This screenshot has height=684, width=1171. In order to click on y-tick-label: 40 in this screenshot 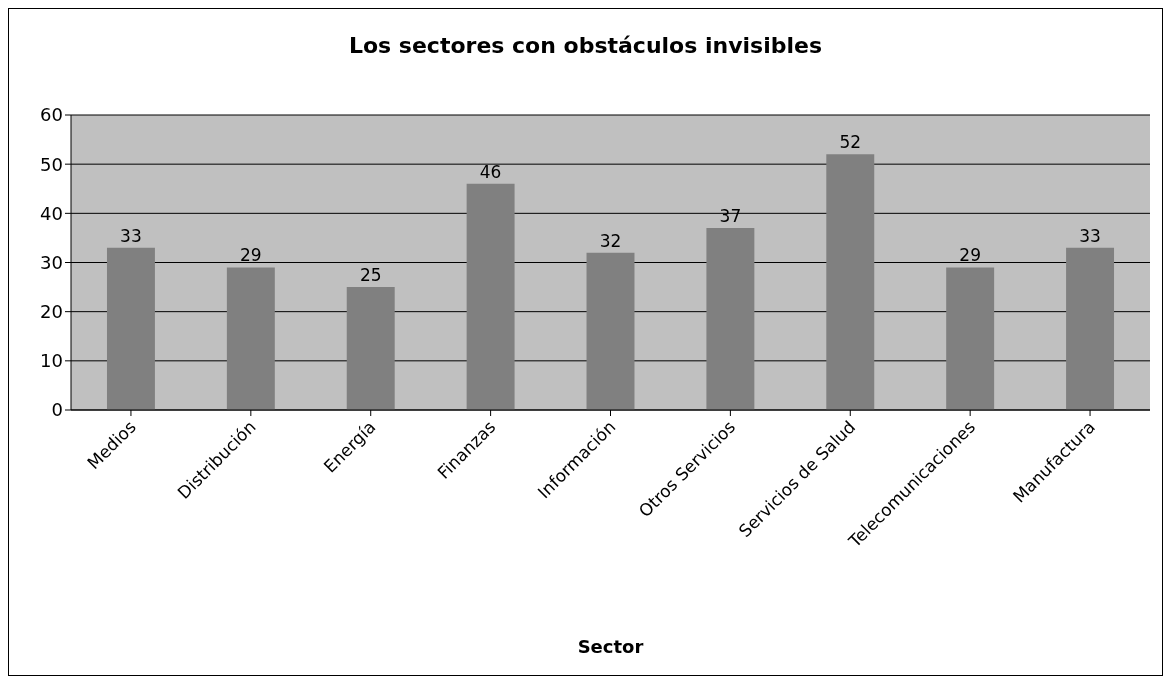, I will do `click(51, 213)`.